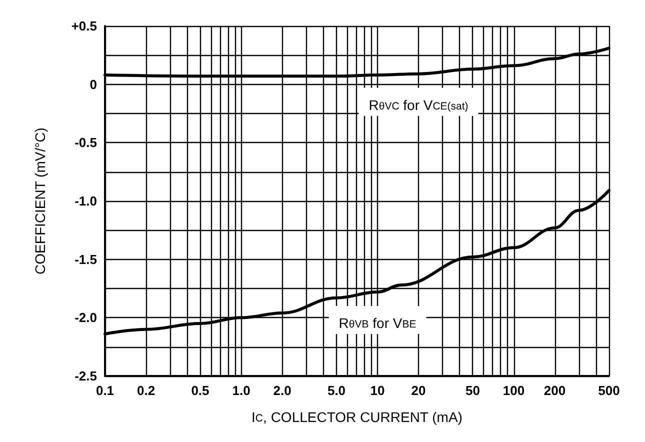 This screenshot has width=645, height=442. I want to click on annotation: RθVC for VCE(sat), so click(418, 104).